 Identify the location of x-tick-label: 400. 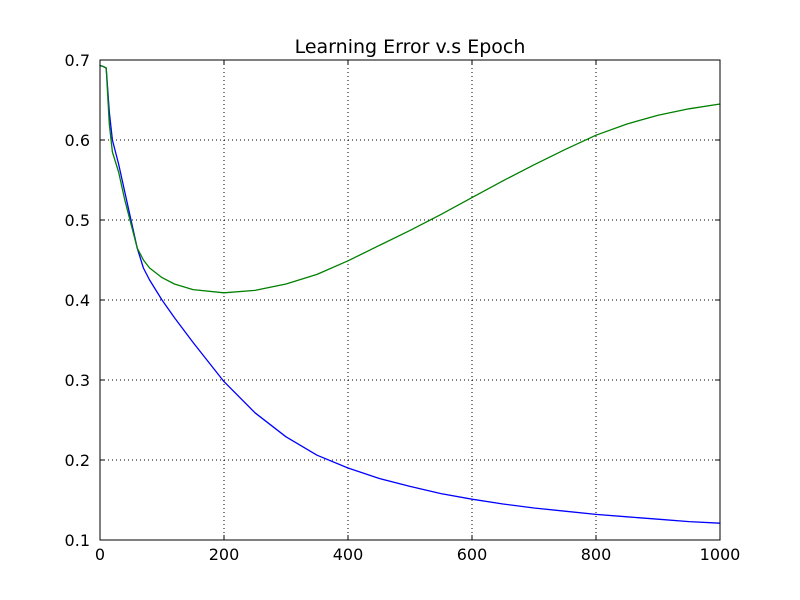
(348, 554).